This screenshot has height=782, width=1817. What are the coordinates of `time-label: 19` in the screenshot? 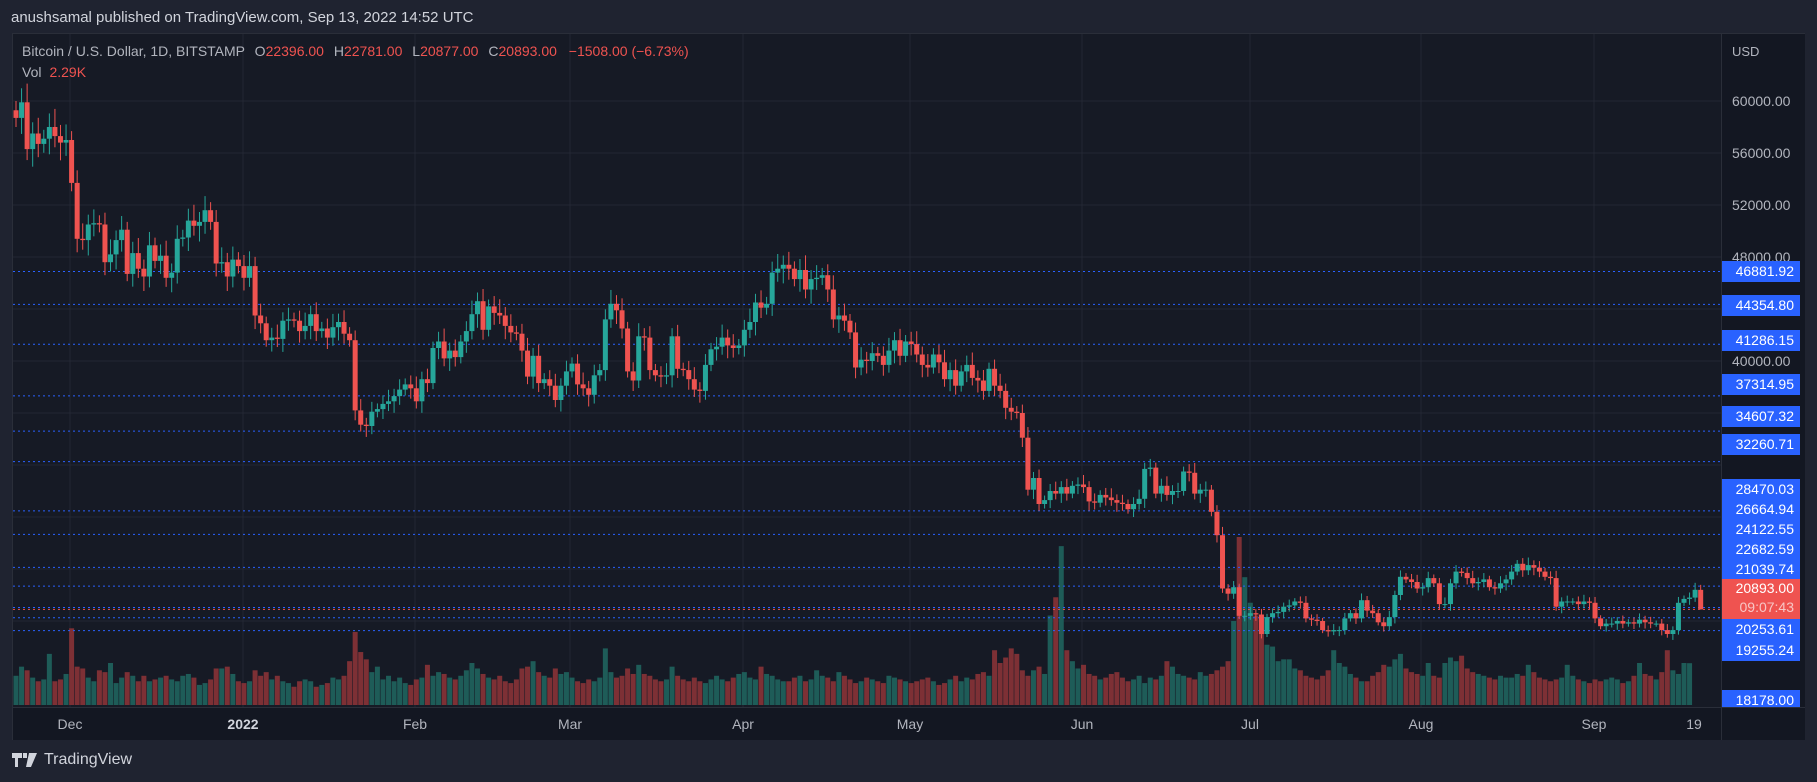 It's located at (1694, 724).